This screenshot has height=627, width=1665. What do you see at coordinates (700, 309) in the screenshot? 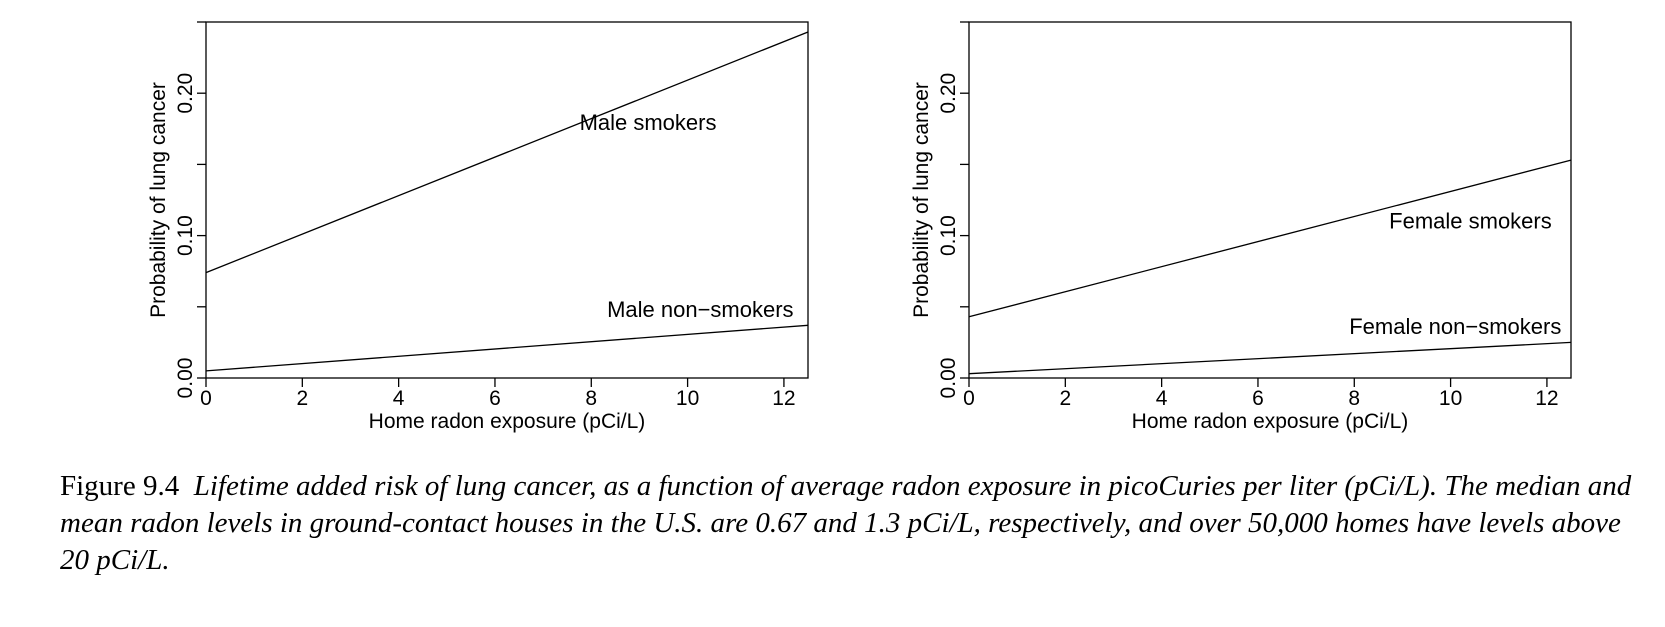
I see `series-label: Male non−smokers` at bounding box center [700, 309].